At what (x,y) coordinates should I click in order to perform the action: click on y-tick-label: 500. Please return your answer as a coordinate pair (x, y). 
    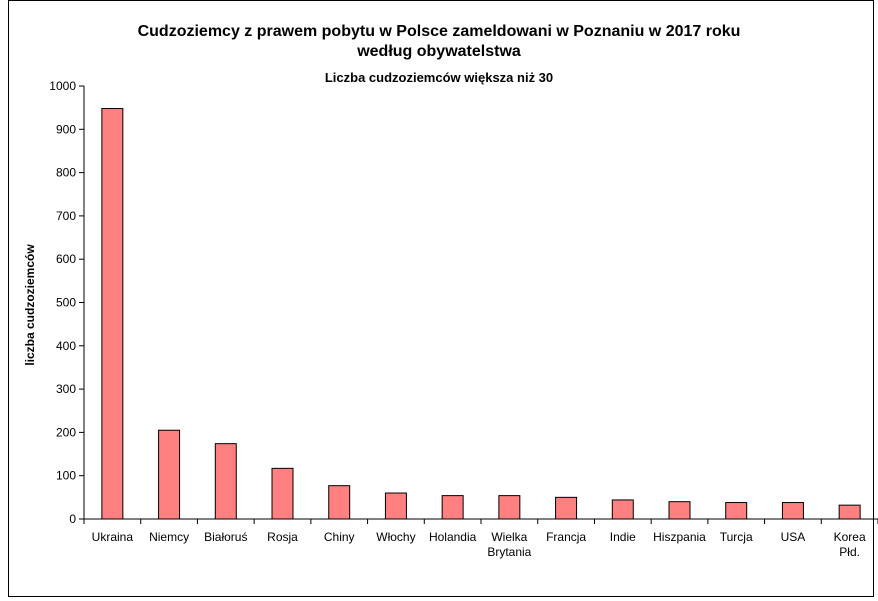
    Looking at the image, I should click on (66, 303).